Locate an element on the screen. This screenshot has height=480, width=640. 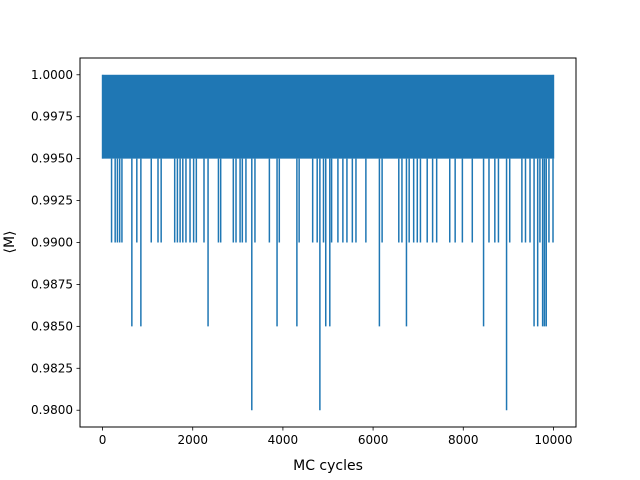
x-tick-label: 0 is located at coordinates (103, 440).